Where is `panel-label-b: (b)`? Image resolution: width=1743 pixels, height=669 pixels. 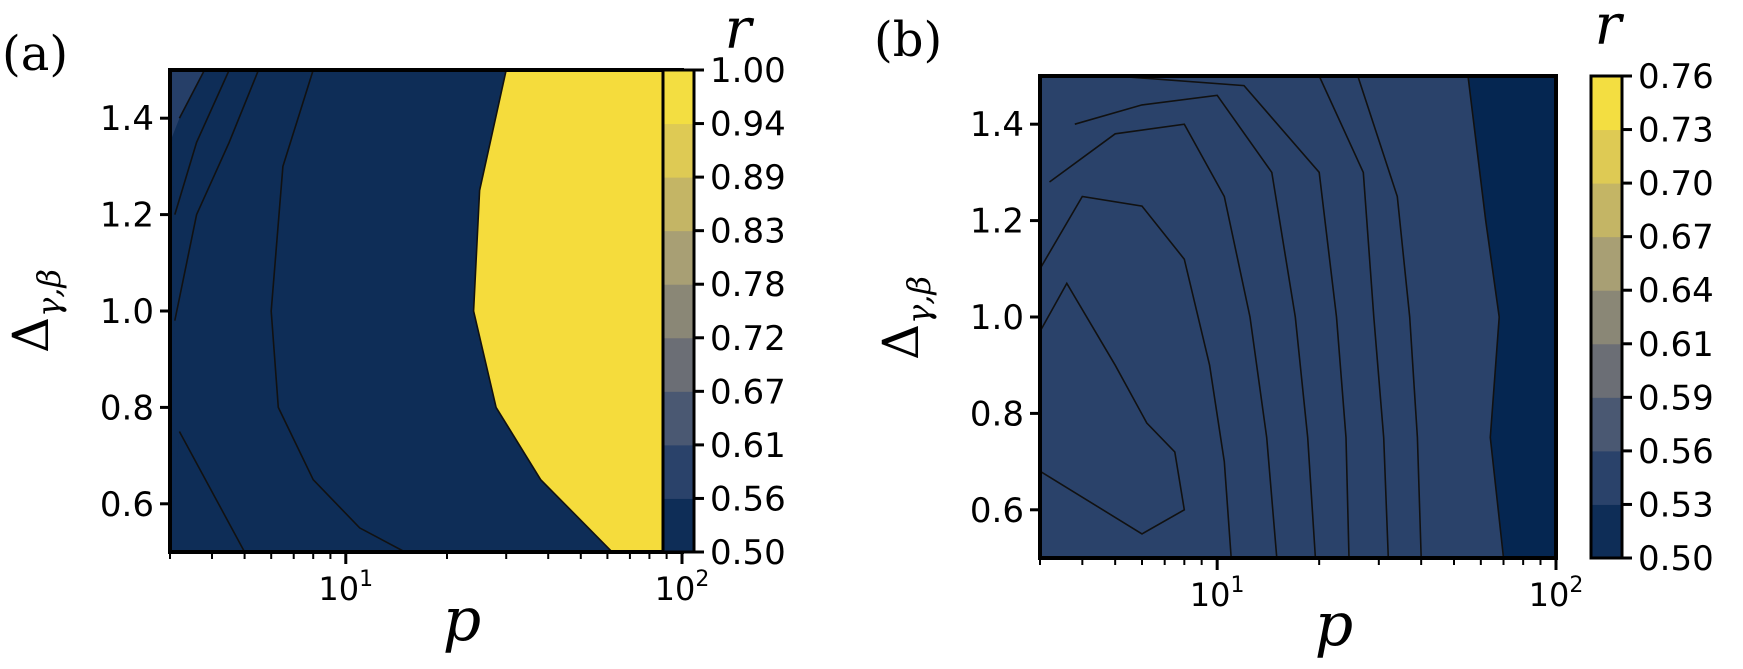 panel-label-b: (b) is located at coordinates (908, 40).